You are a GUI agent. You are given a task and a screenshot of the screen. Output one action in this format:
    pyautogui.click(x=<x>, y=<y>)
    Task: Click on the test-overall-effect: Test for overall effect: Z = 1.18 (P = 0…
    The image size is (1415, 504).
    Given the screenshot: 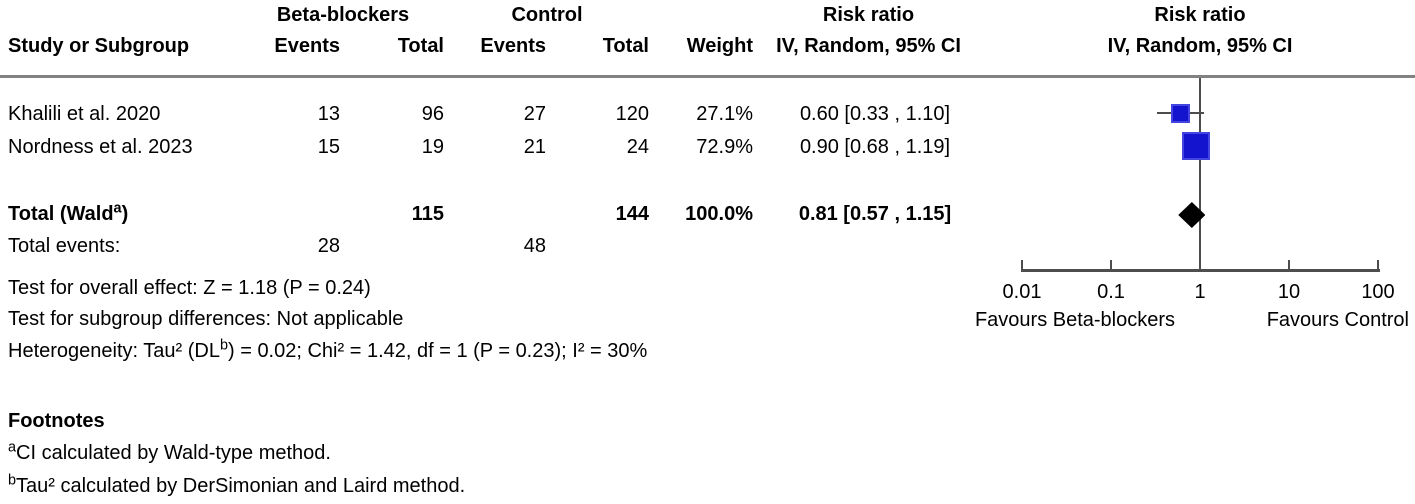 What is the action you would take?
    pyautogui.click(x=189, y=288)
    